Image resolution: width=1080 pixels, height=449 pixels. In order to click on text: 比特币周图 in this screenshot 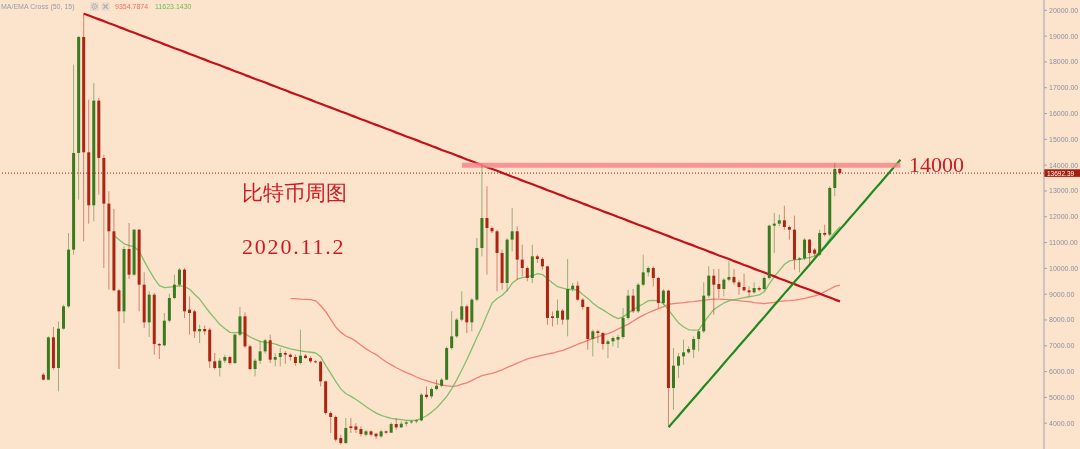, I will do `click(294, 193)`.